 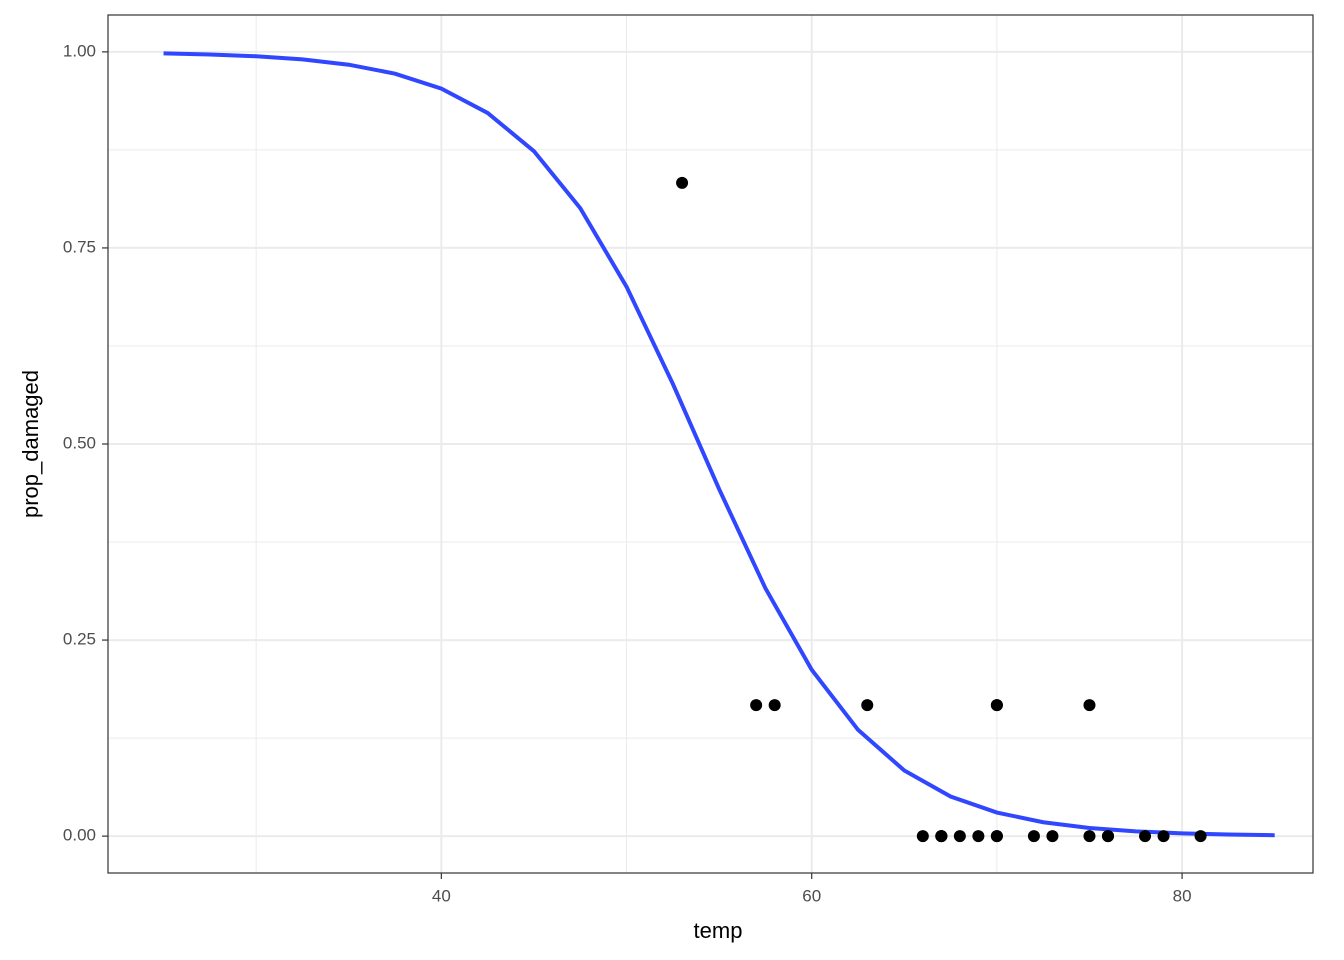 What do you see at coordinates (79, 246) in the screenshot?
I see `y-tick-label: 0.75` at bounding box center [79, 246].